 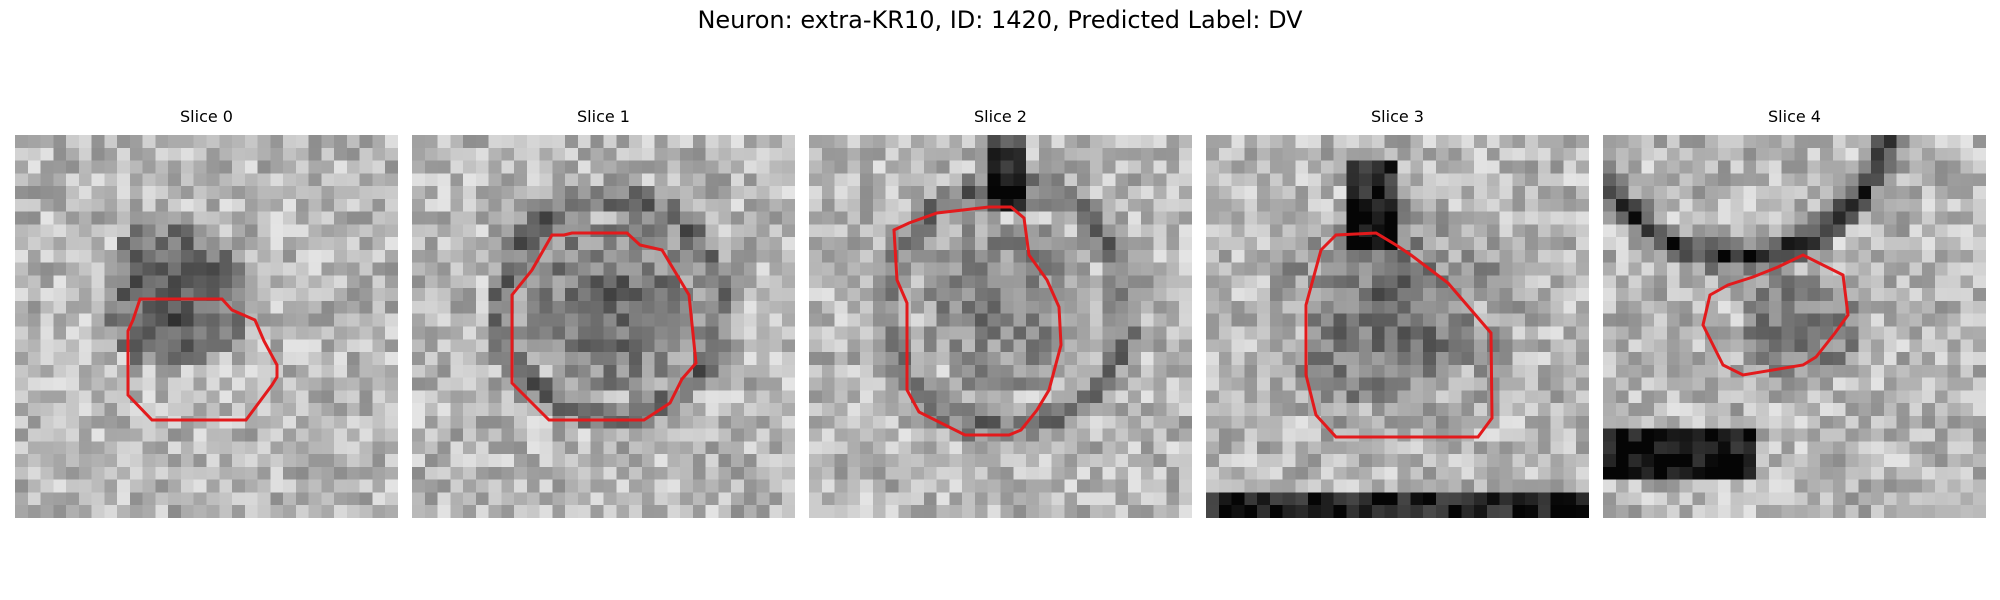 I want to click on slice-panel-1: Slice 1, so click(x=603, y=312).